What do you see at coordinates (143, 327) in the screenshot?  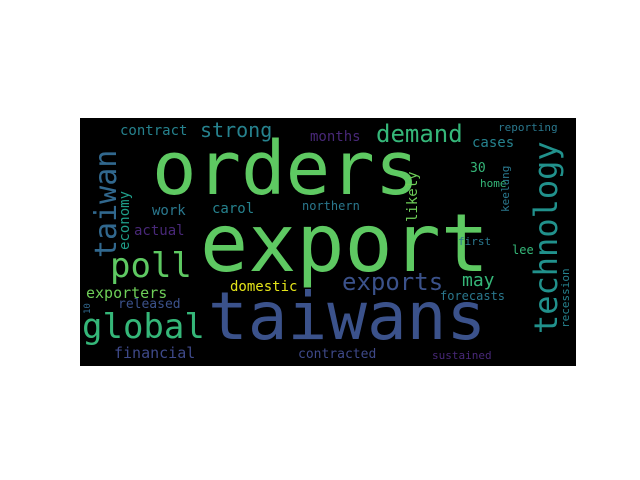 I see `word-global: global` at bounding box center [143, 327].